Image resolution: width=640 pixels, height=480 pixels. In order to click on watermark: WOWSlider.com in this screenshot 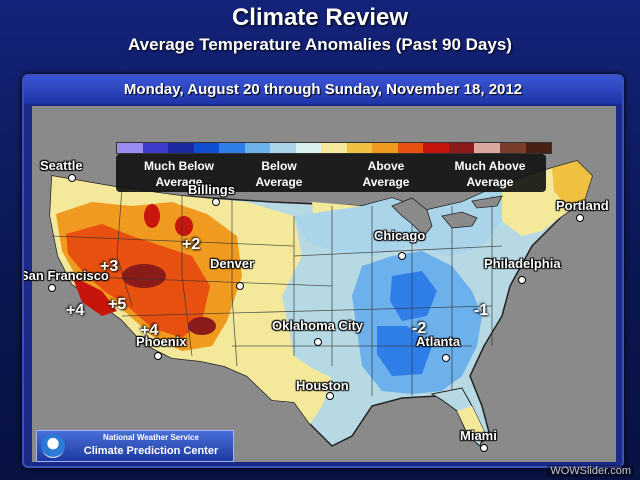, I will do `click(590, 471)`.